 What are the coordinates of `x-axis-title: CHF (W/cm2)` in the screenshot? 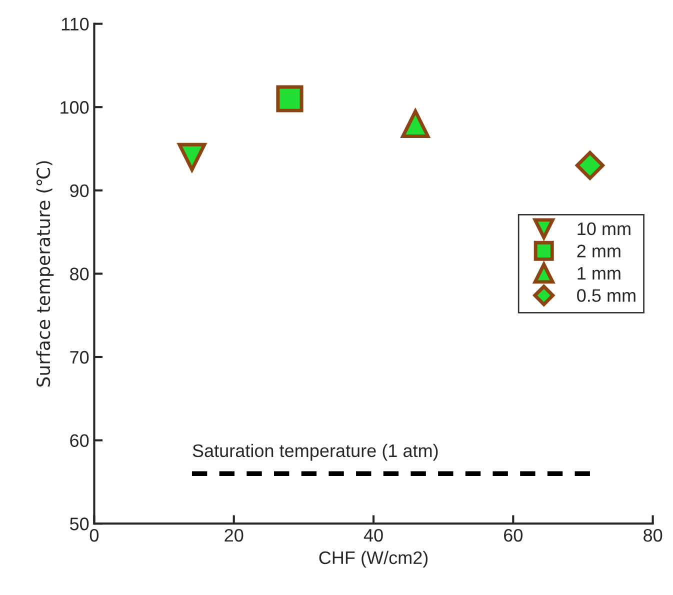 It's located at (373, 559).